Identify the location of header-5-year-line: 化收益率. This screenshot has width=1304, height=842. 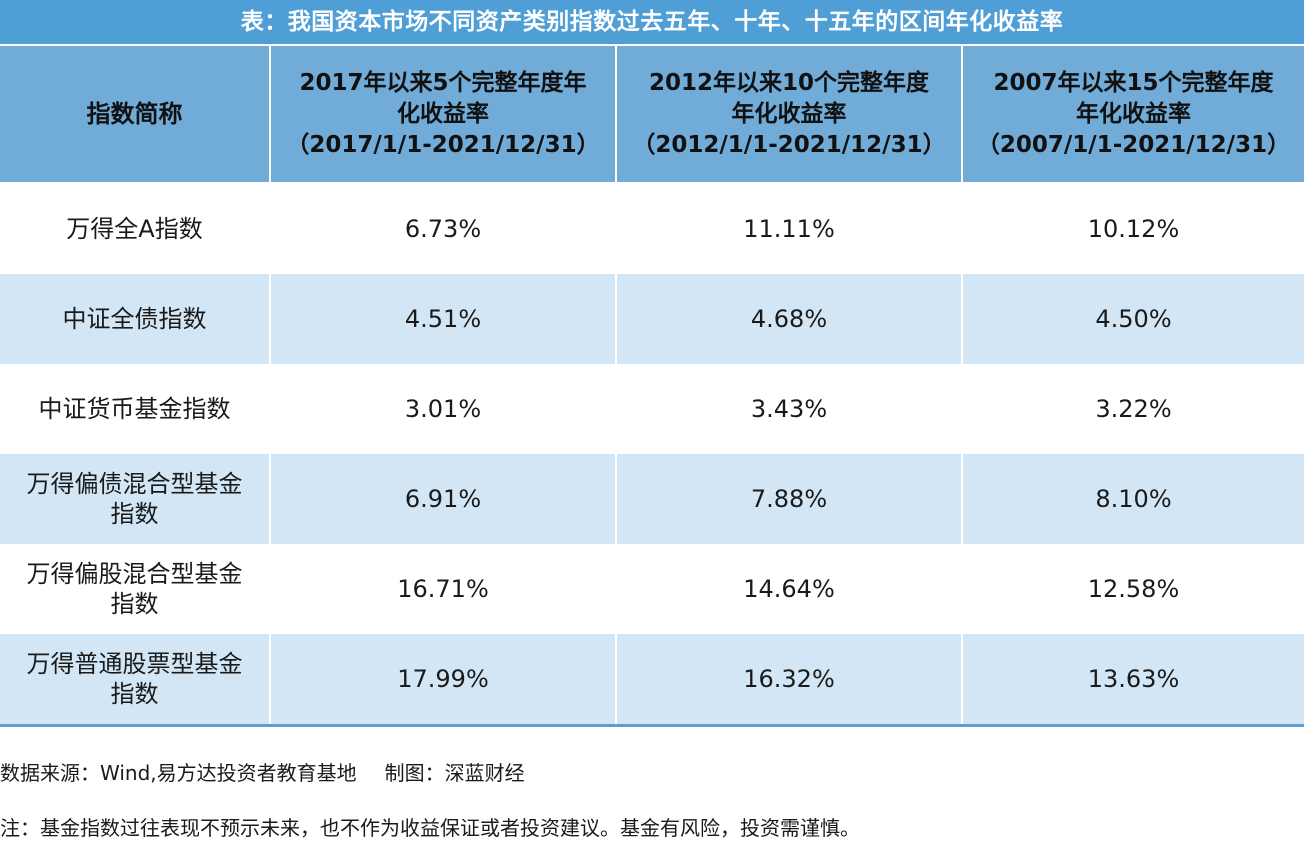
(443, 113).